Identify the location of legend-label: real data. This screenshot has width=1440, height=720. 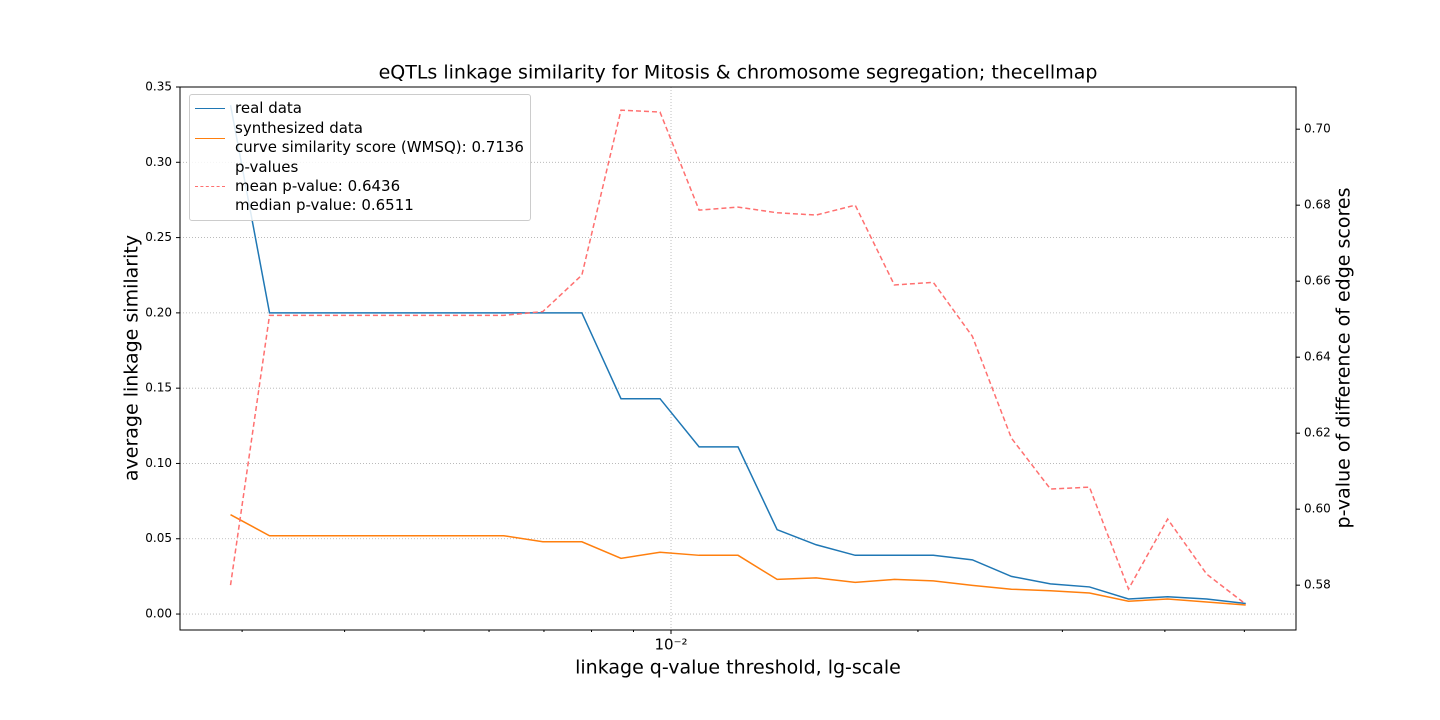
(268, 108).